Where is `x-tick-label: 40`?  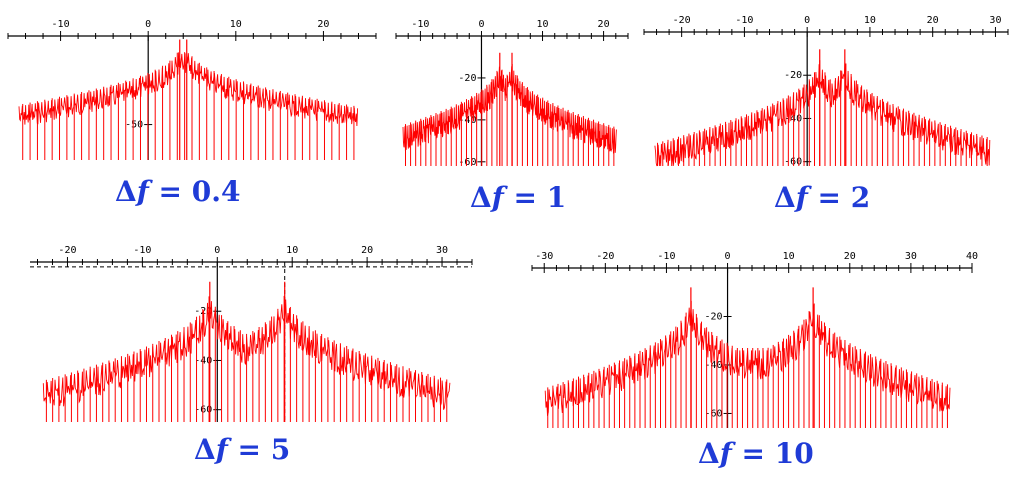 x-tick-label: 40 is located at coordinates (972, 256).